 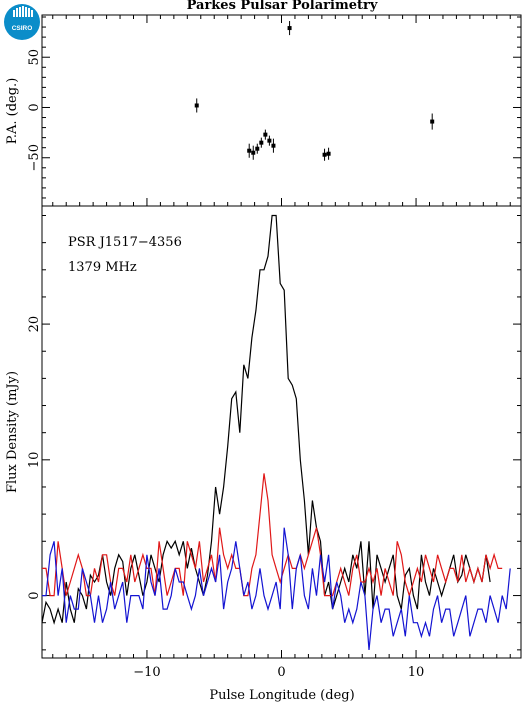 I want to click on x-tick-label: 0, so click(x=281, y=672).